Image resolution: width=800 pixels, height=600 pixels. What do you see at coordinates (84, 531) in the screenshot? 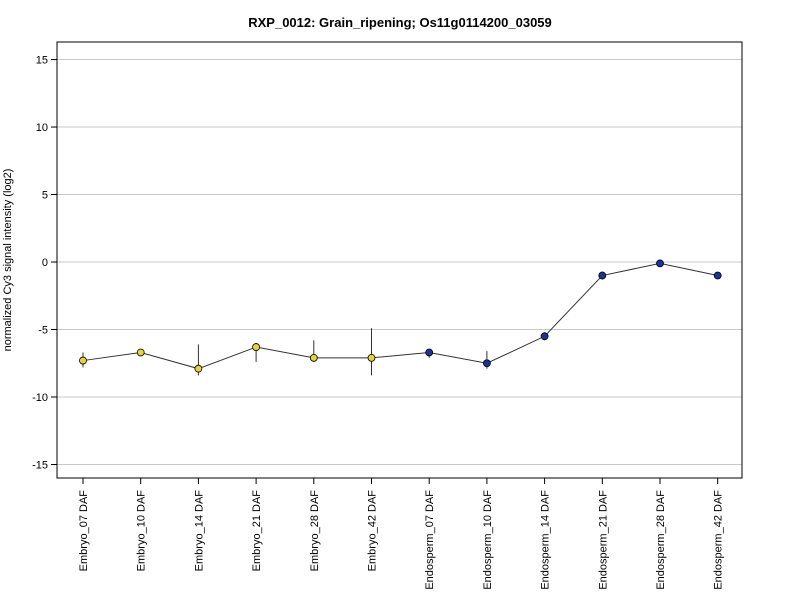
I see `x-tick-label: Embryo_07 DAF` at bounding box center [84, 531].